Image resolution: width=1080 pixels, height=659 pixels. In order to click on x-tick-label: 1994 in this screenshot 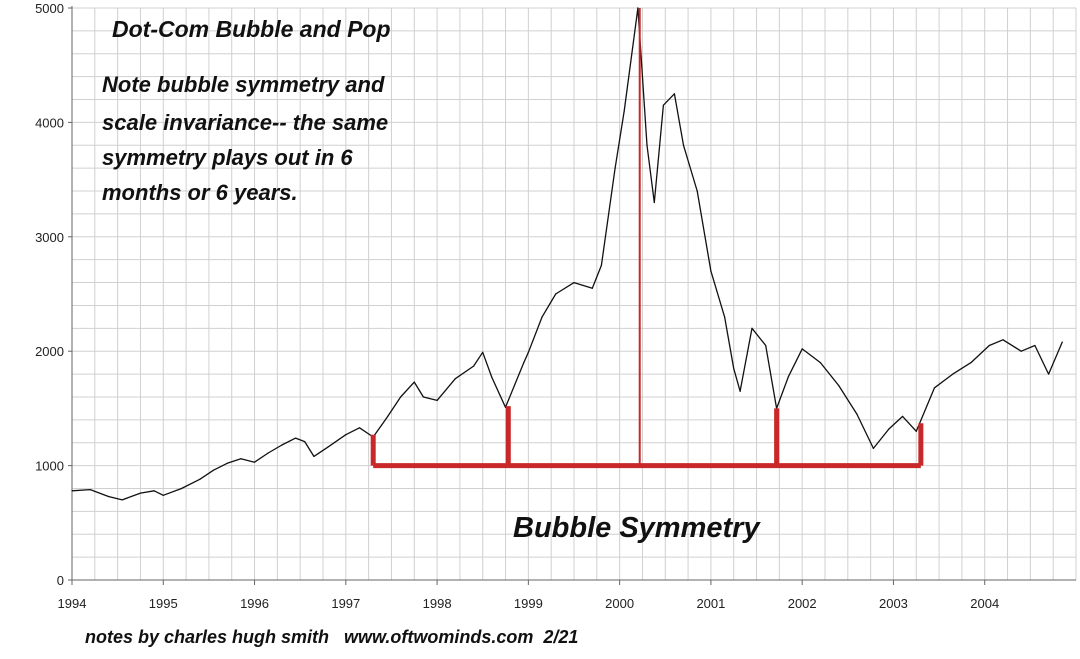, I will do `click(72, 603)`.